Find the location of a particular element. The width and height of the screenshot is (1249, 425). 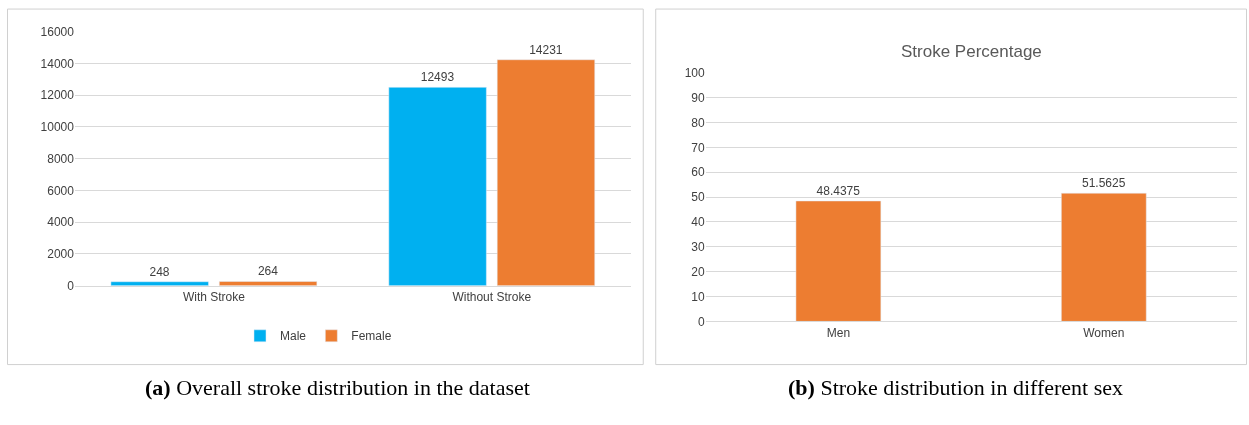

y-tick-label: 2000 is located at coordinates (61, 254).